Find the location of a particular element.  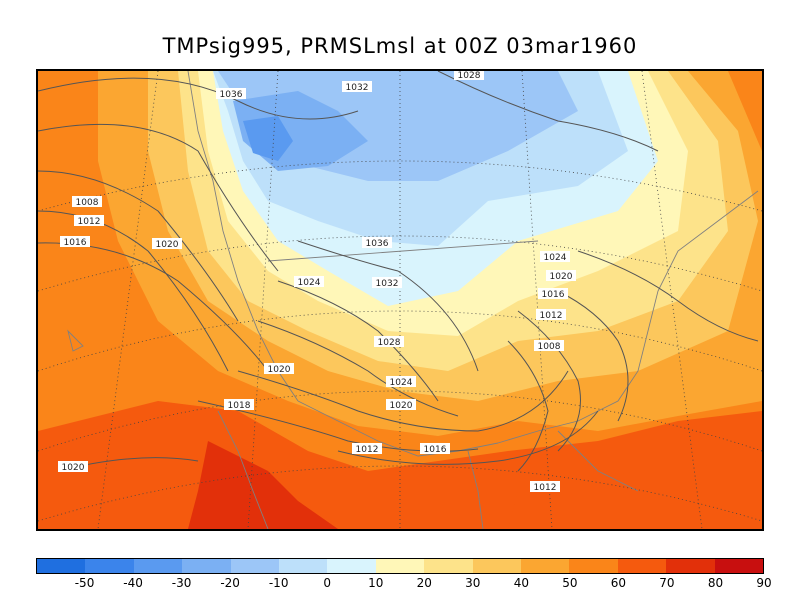

colorbar-tick-label: 20 is located at coordinates (424, 583).